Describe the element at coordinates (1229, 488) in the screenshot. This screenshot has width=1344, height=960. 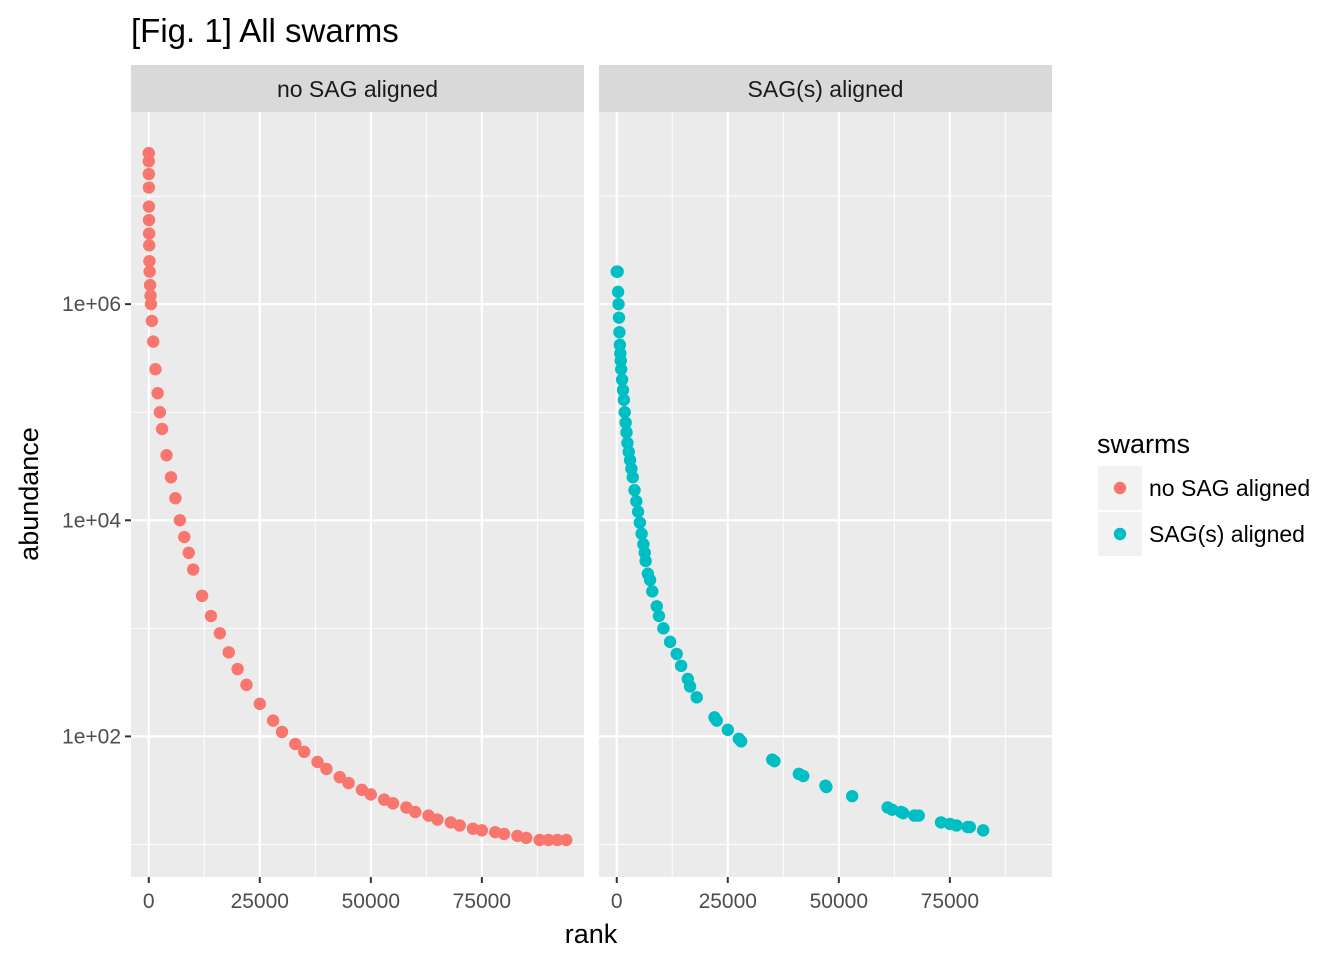
I see `legend-entry-label: no SAG aligned` at that location.